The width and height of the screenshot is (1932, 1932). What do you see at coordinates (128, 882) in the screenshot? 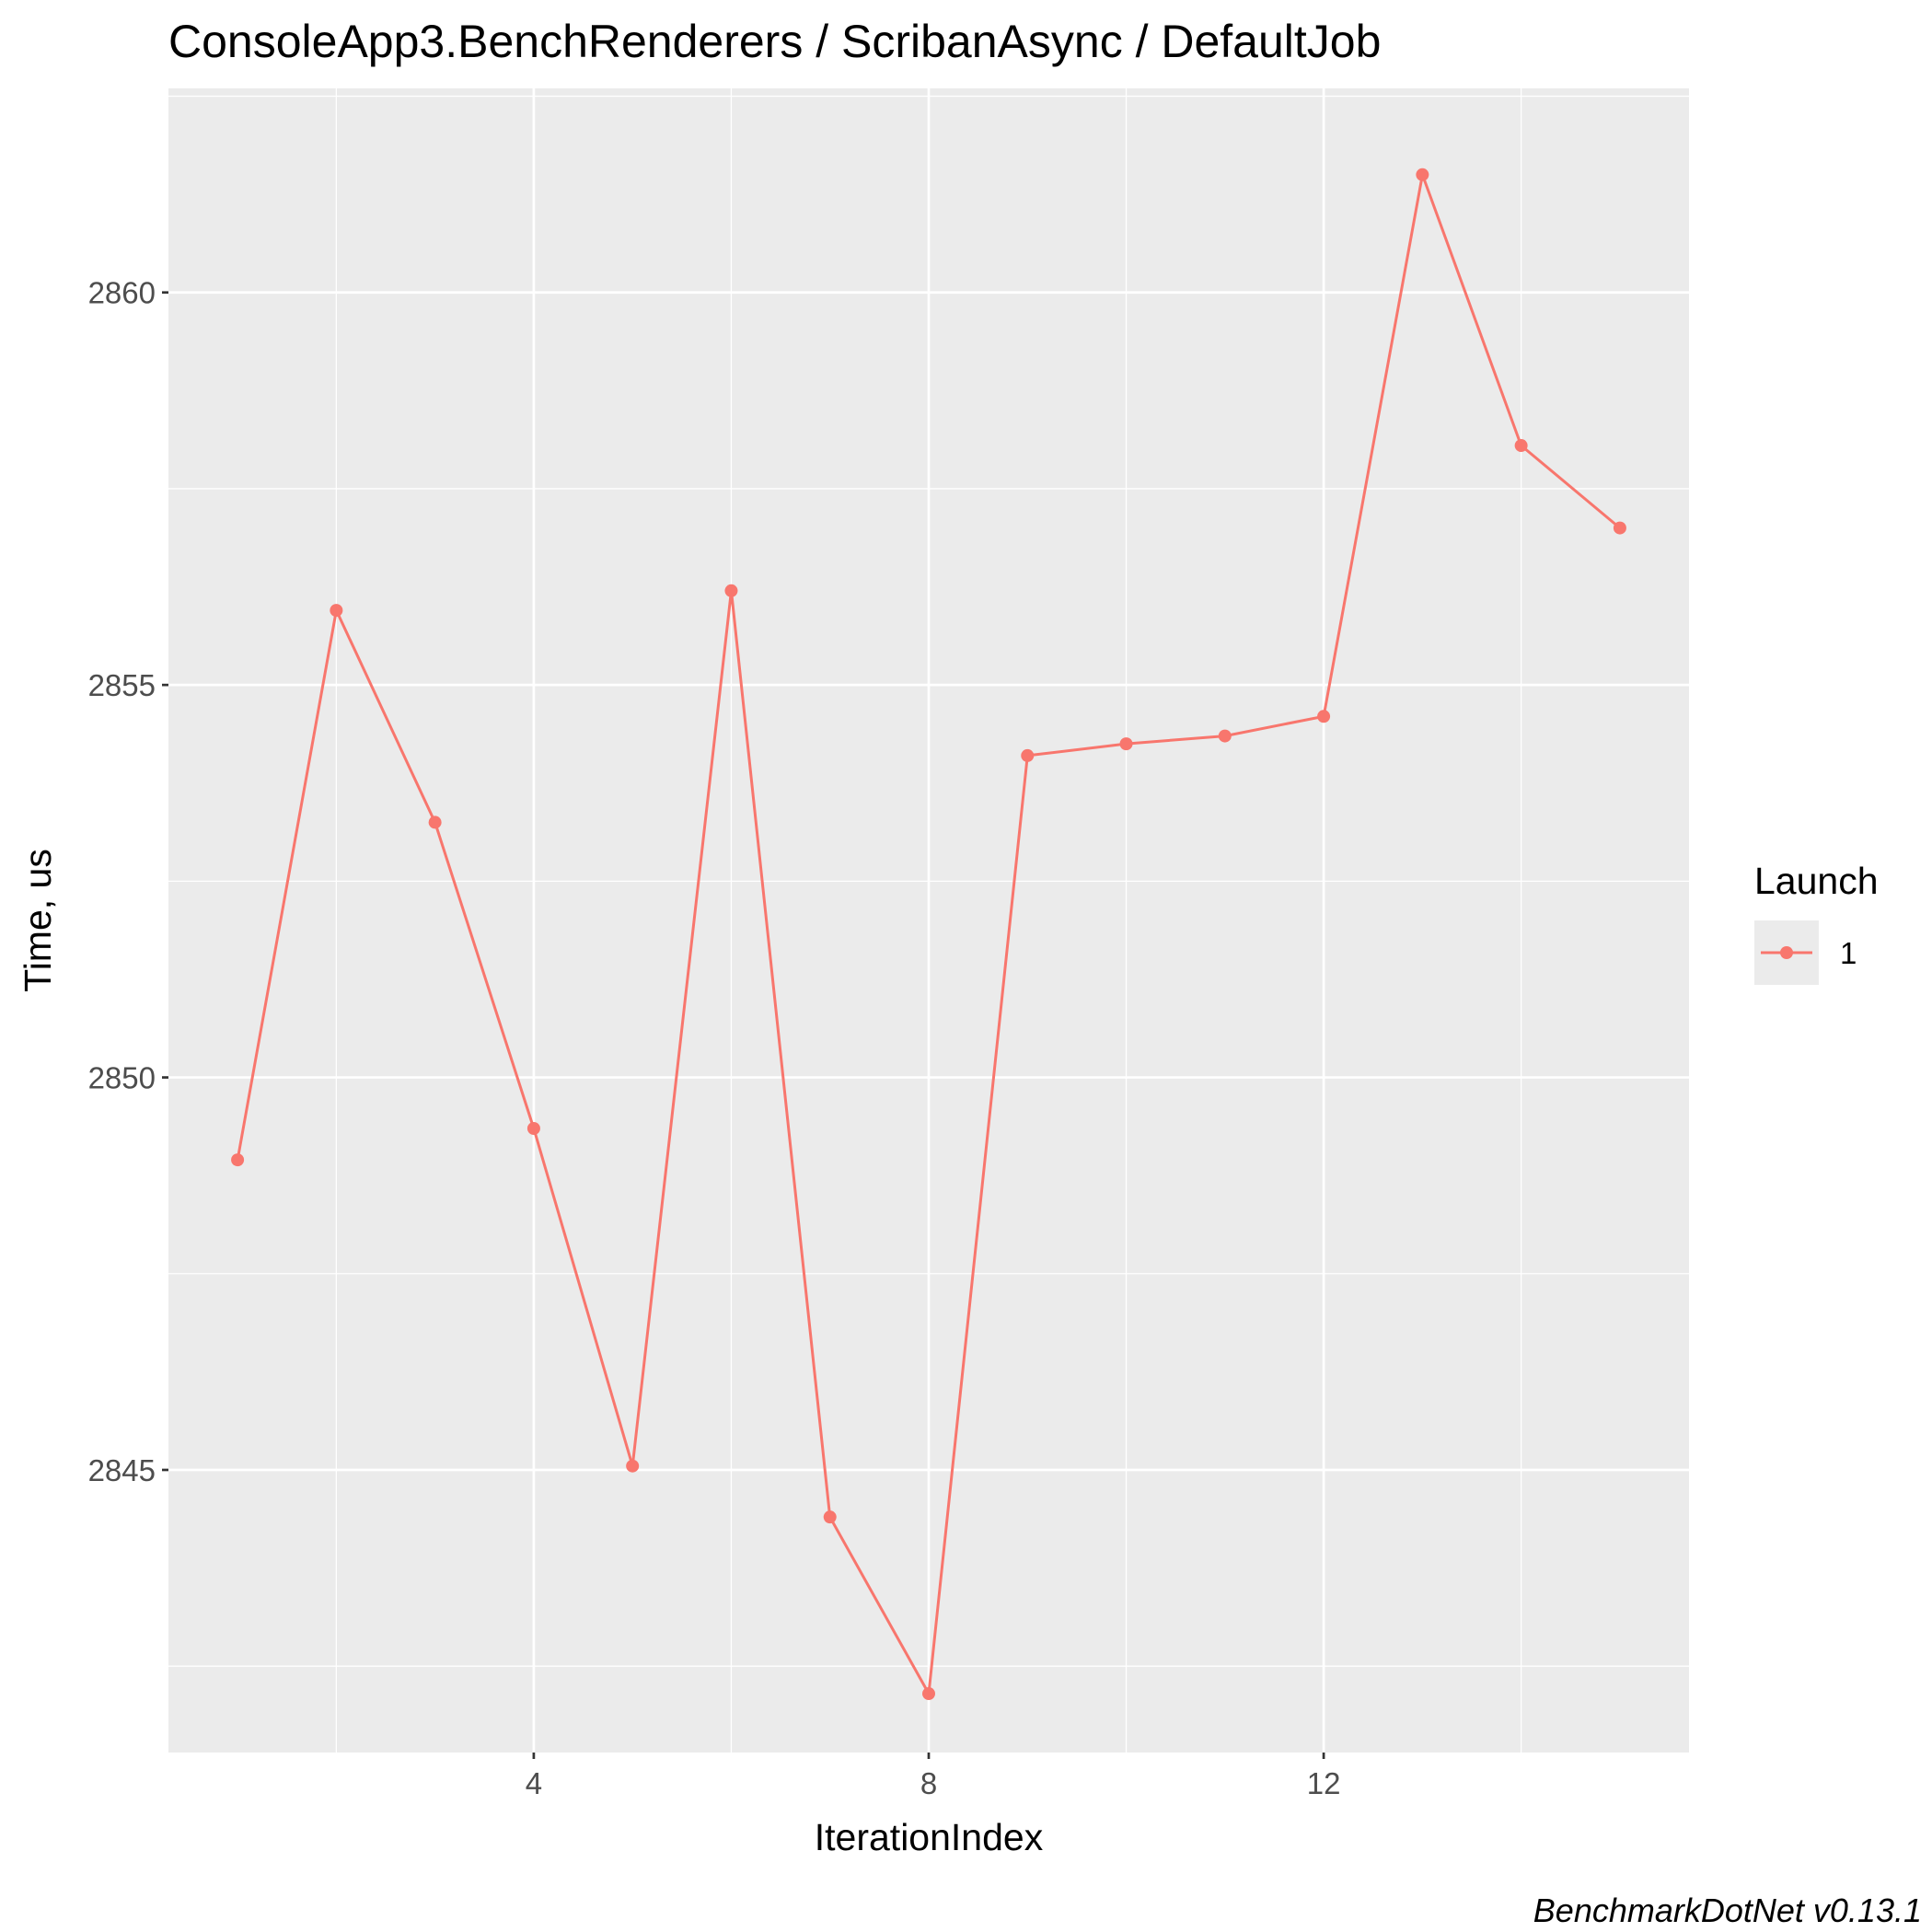
I see `y-axis-ticks: 2845 2850 2855 2860` at bounding box center [128, 882].